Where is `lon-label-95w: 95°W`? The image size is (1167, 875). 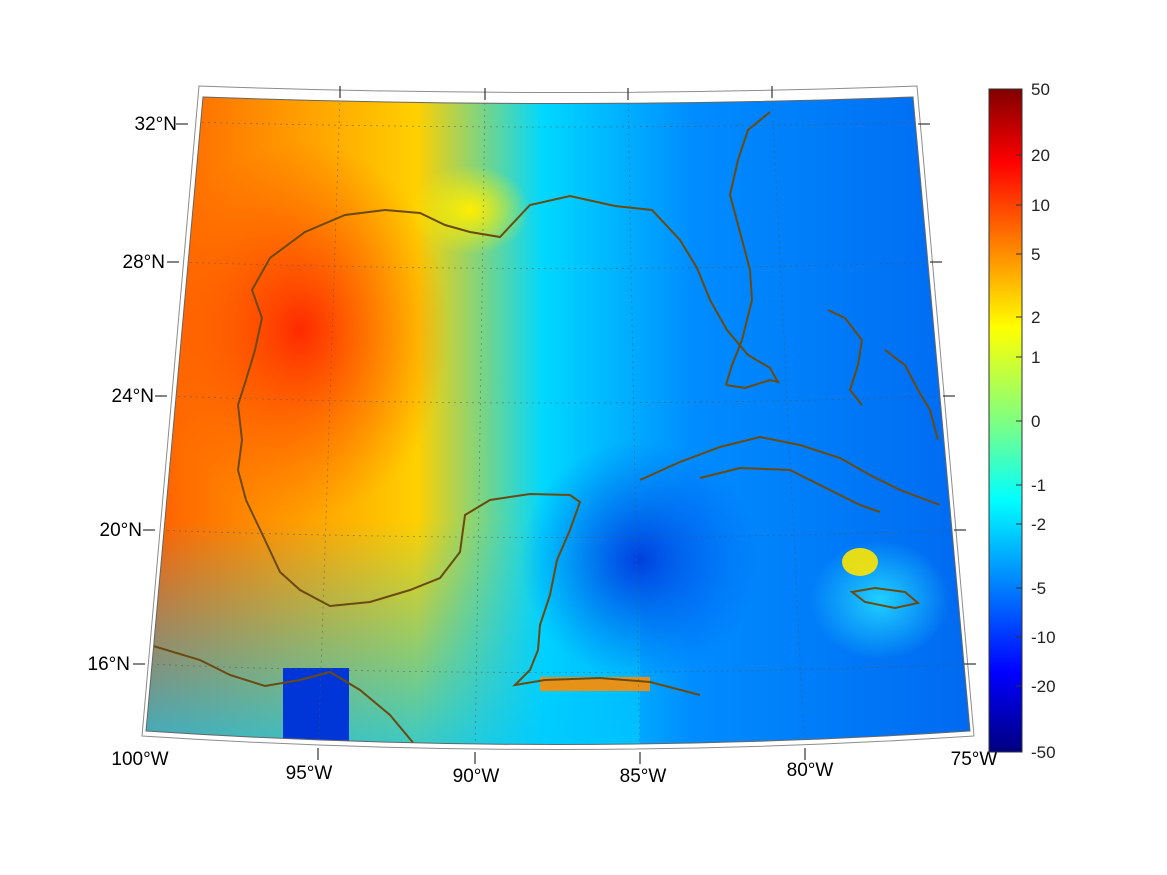 lon-label-95w: 95°W is located at coordinates (309, 773).